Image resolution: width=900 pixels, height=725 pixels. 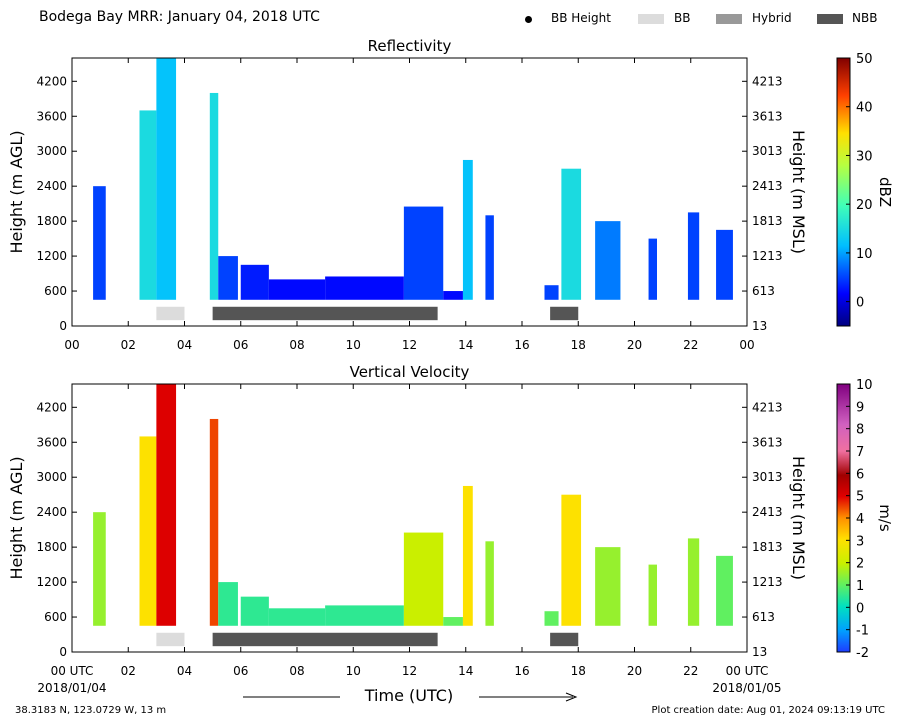 What do you see at coordinates (772, 18) in the screenshot?
I see `legend-label: Hybrid` at bounding box center [772, 18].